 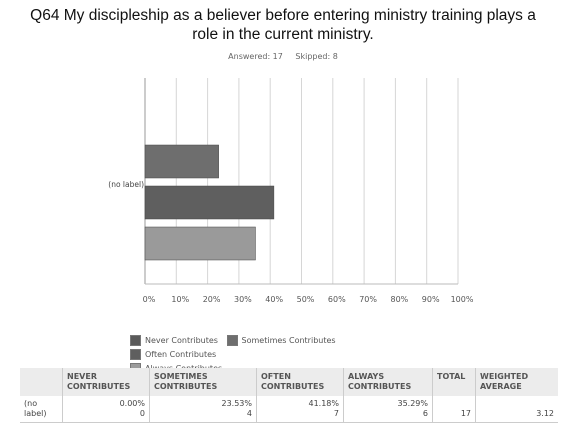 I want to click on x-tick-label: 30%, so click(x=243, y=299).